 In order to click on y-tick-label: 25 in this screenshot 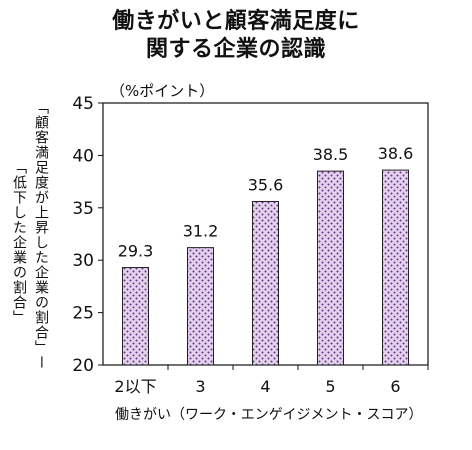, I will do `click(83, 314)`.